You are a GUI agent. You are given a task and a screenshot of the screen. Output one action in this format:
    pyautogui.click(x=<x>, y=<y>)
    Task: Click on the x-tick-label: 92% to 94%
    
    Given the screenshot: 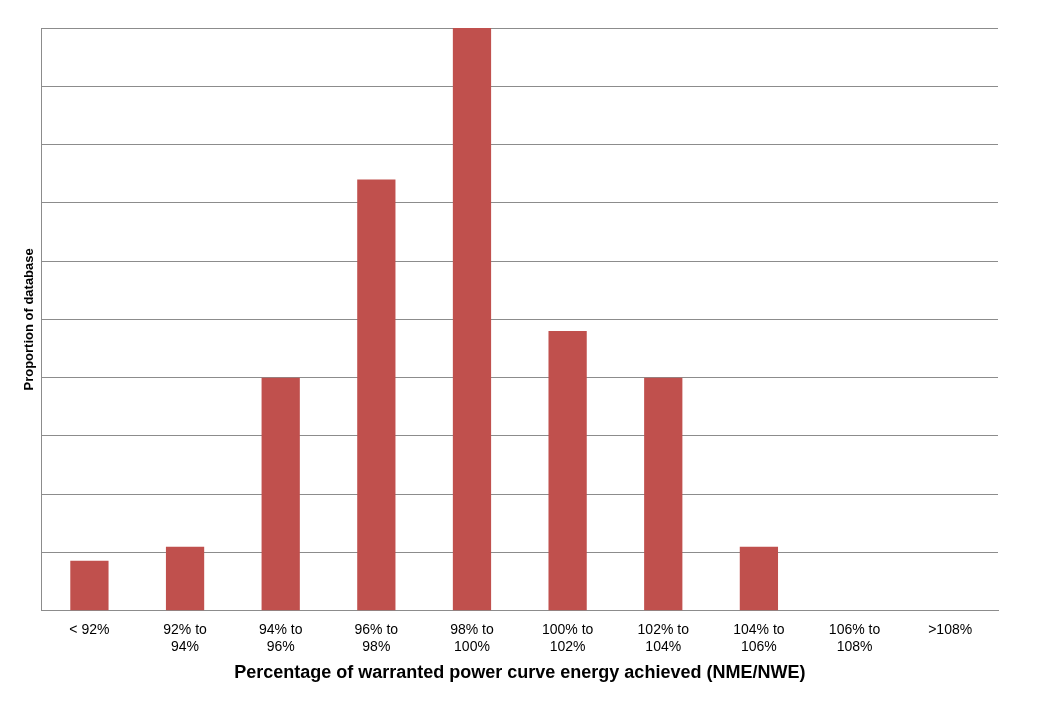 What is the action you would take?
    pyautogui.click(x=185, y=637)
    